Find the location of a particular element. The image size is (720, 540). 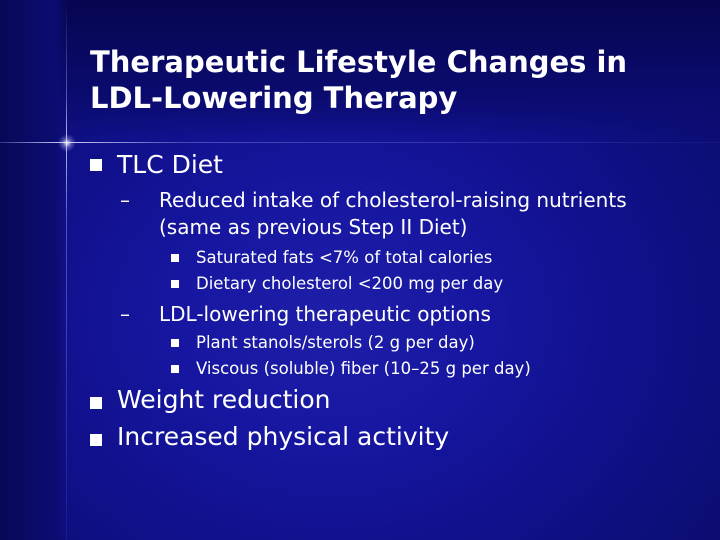

bullet-plant-stanols: Plant stanols/sterols (2 g per day) is located at coordinates (335, 342).